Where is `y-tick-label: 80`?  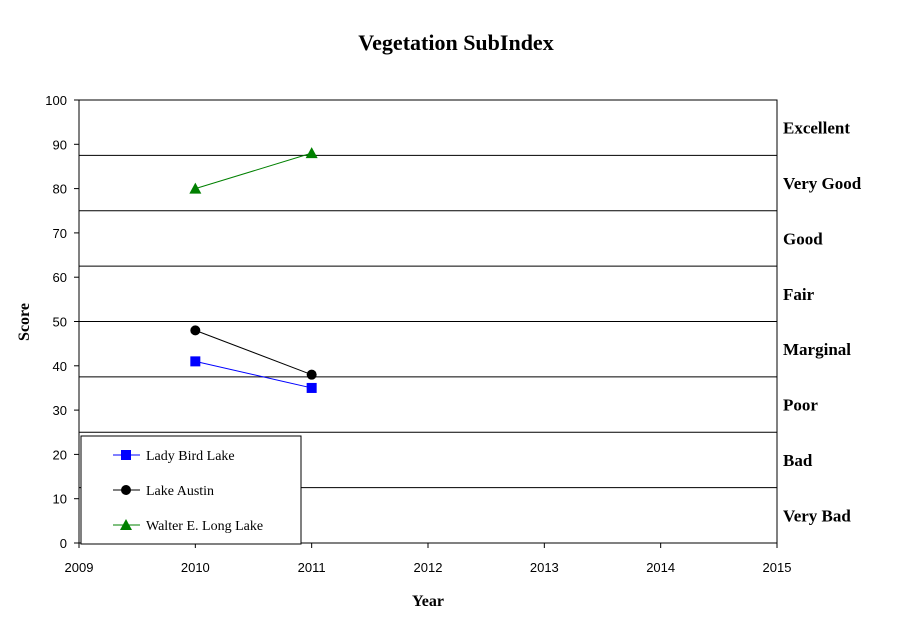 y-tick-label: 80 is located at coordinates (60, 189).